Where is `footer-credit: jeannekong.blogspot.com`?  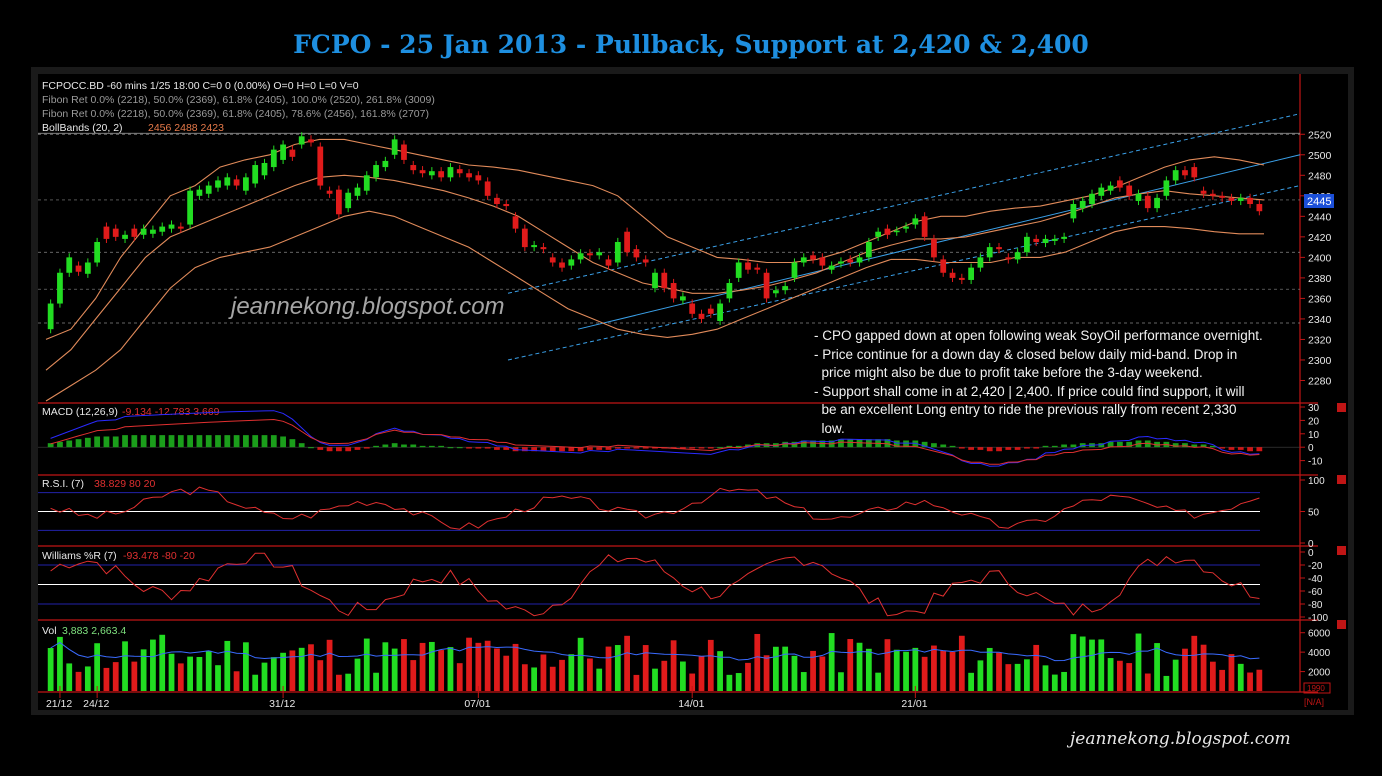
footer-credit: jeannekong.blogspot.com is located at coordinates (1180, 739).